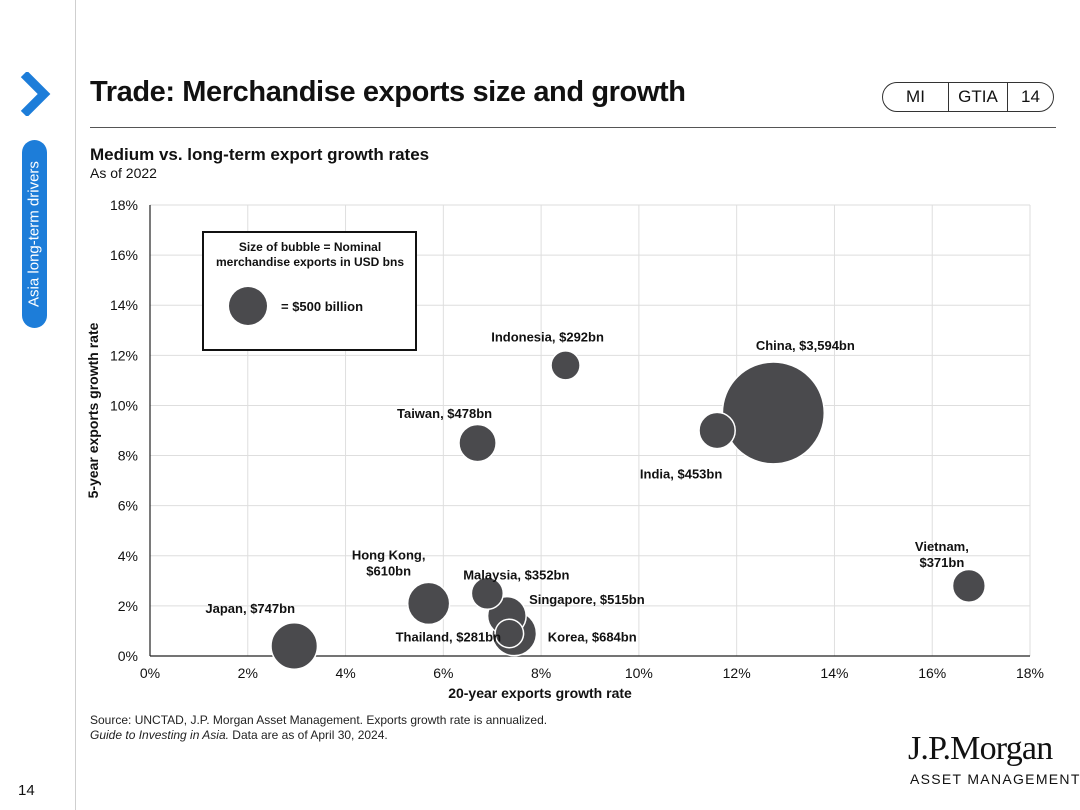 The height and width of the screenshot is (810, 1080). What do you see at coordinates (717, 430) in the screenshot?
I see `bubble-india` at bounding box center [717, 430].